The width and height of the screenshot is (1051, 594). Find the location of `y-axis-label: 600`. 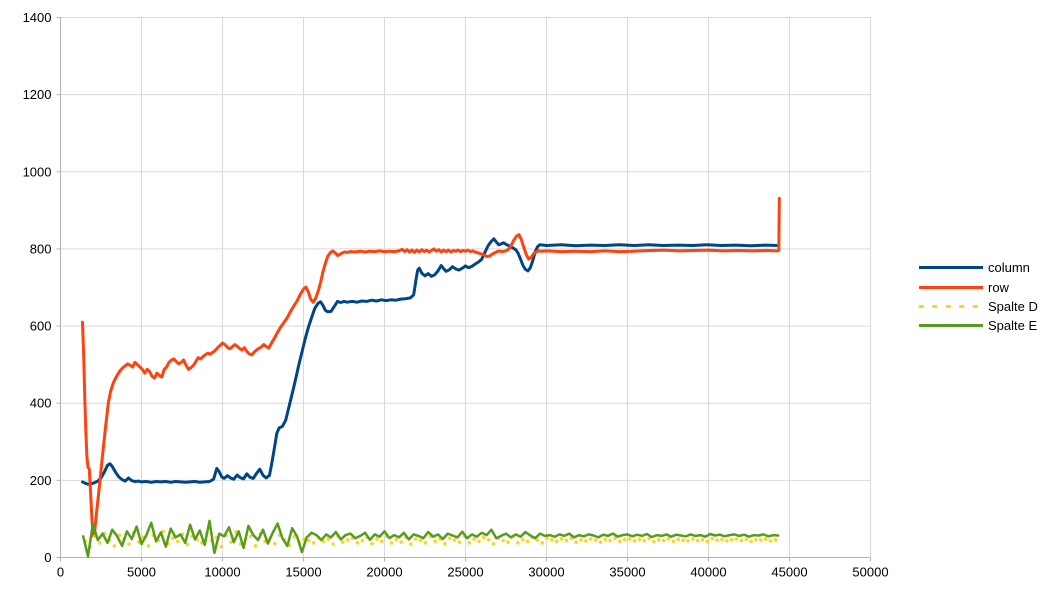

y-axis-label: 600 is located at coordinates (41, 326).